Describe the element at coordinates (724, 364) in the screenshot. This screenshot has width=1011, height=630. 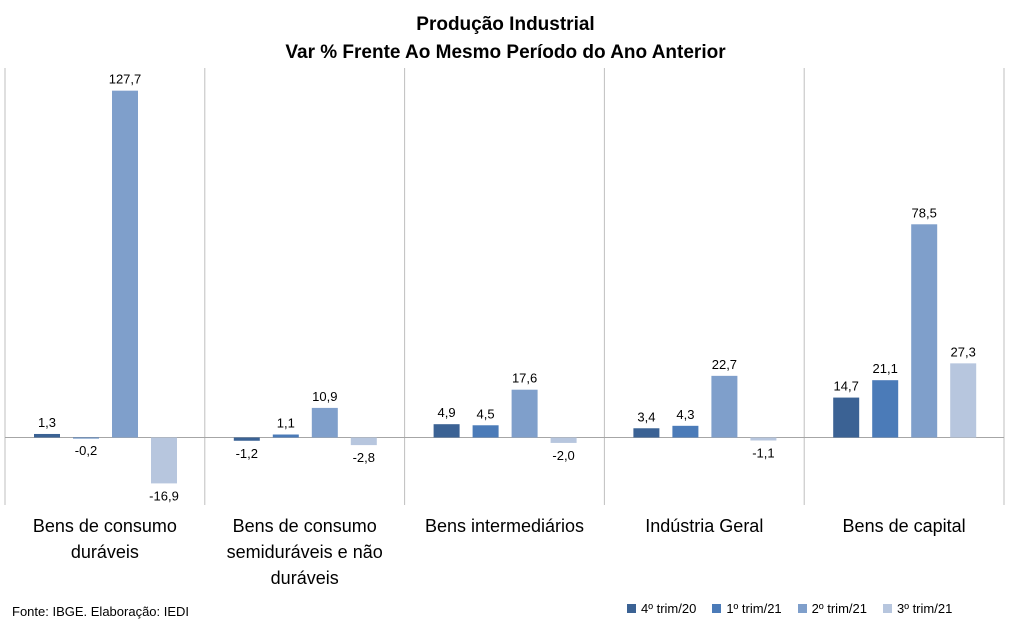
I see `data-label: 22,7` at that location.